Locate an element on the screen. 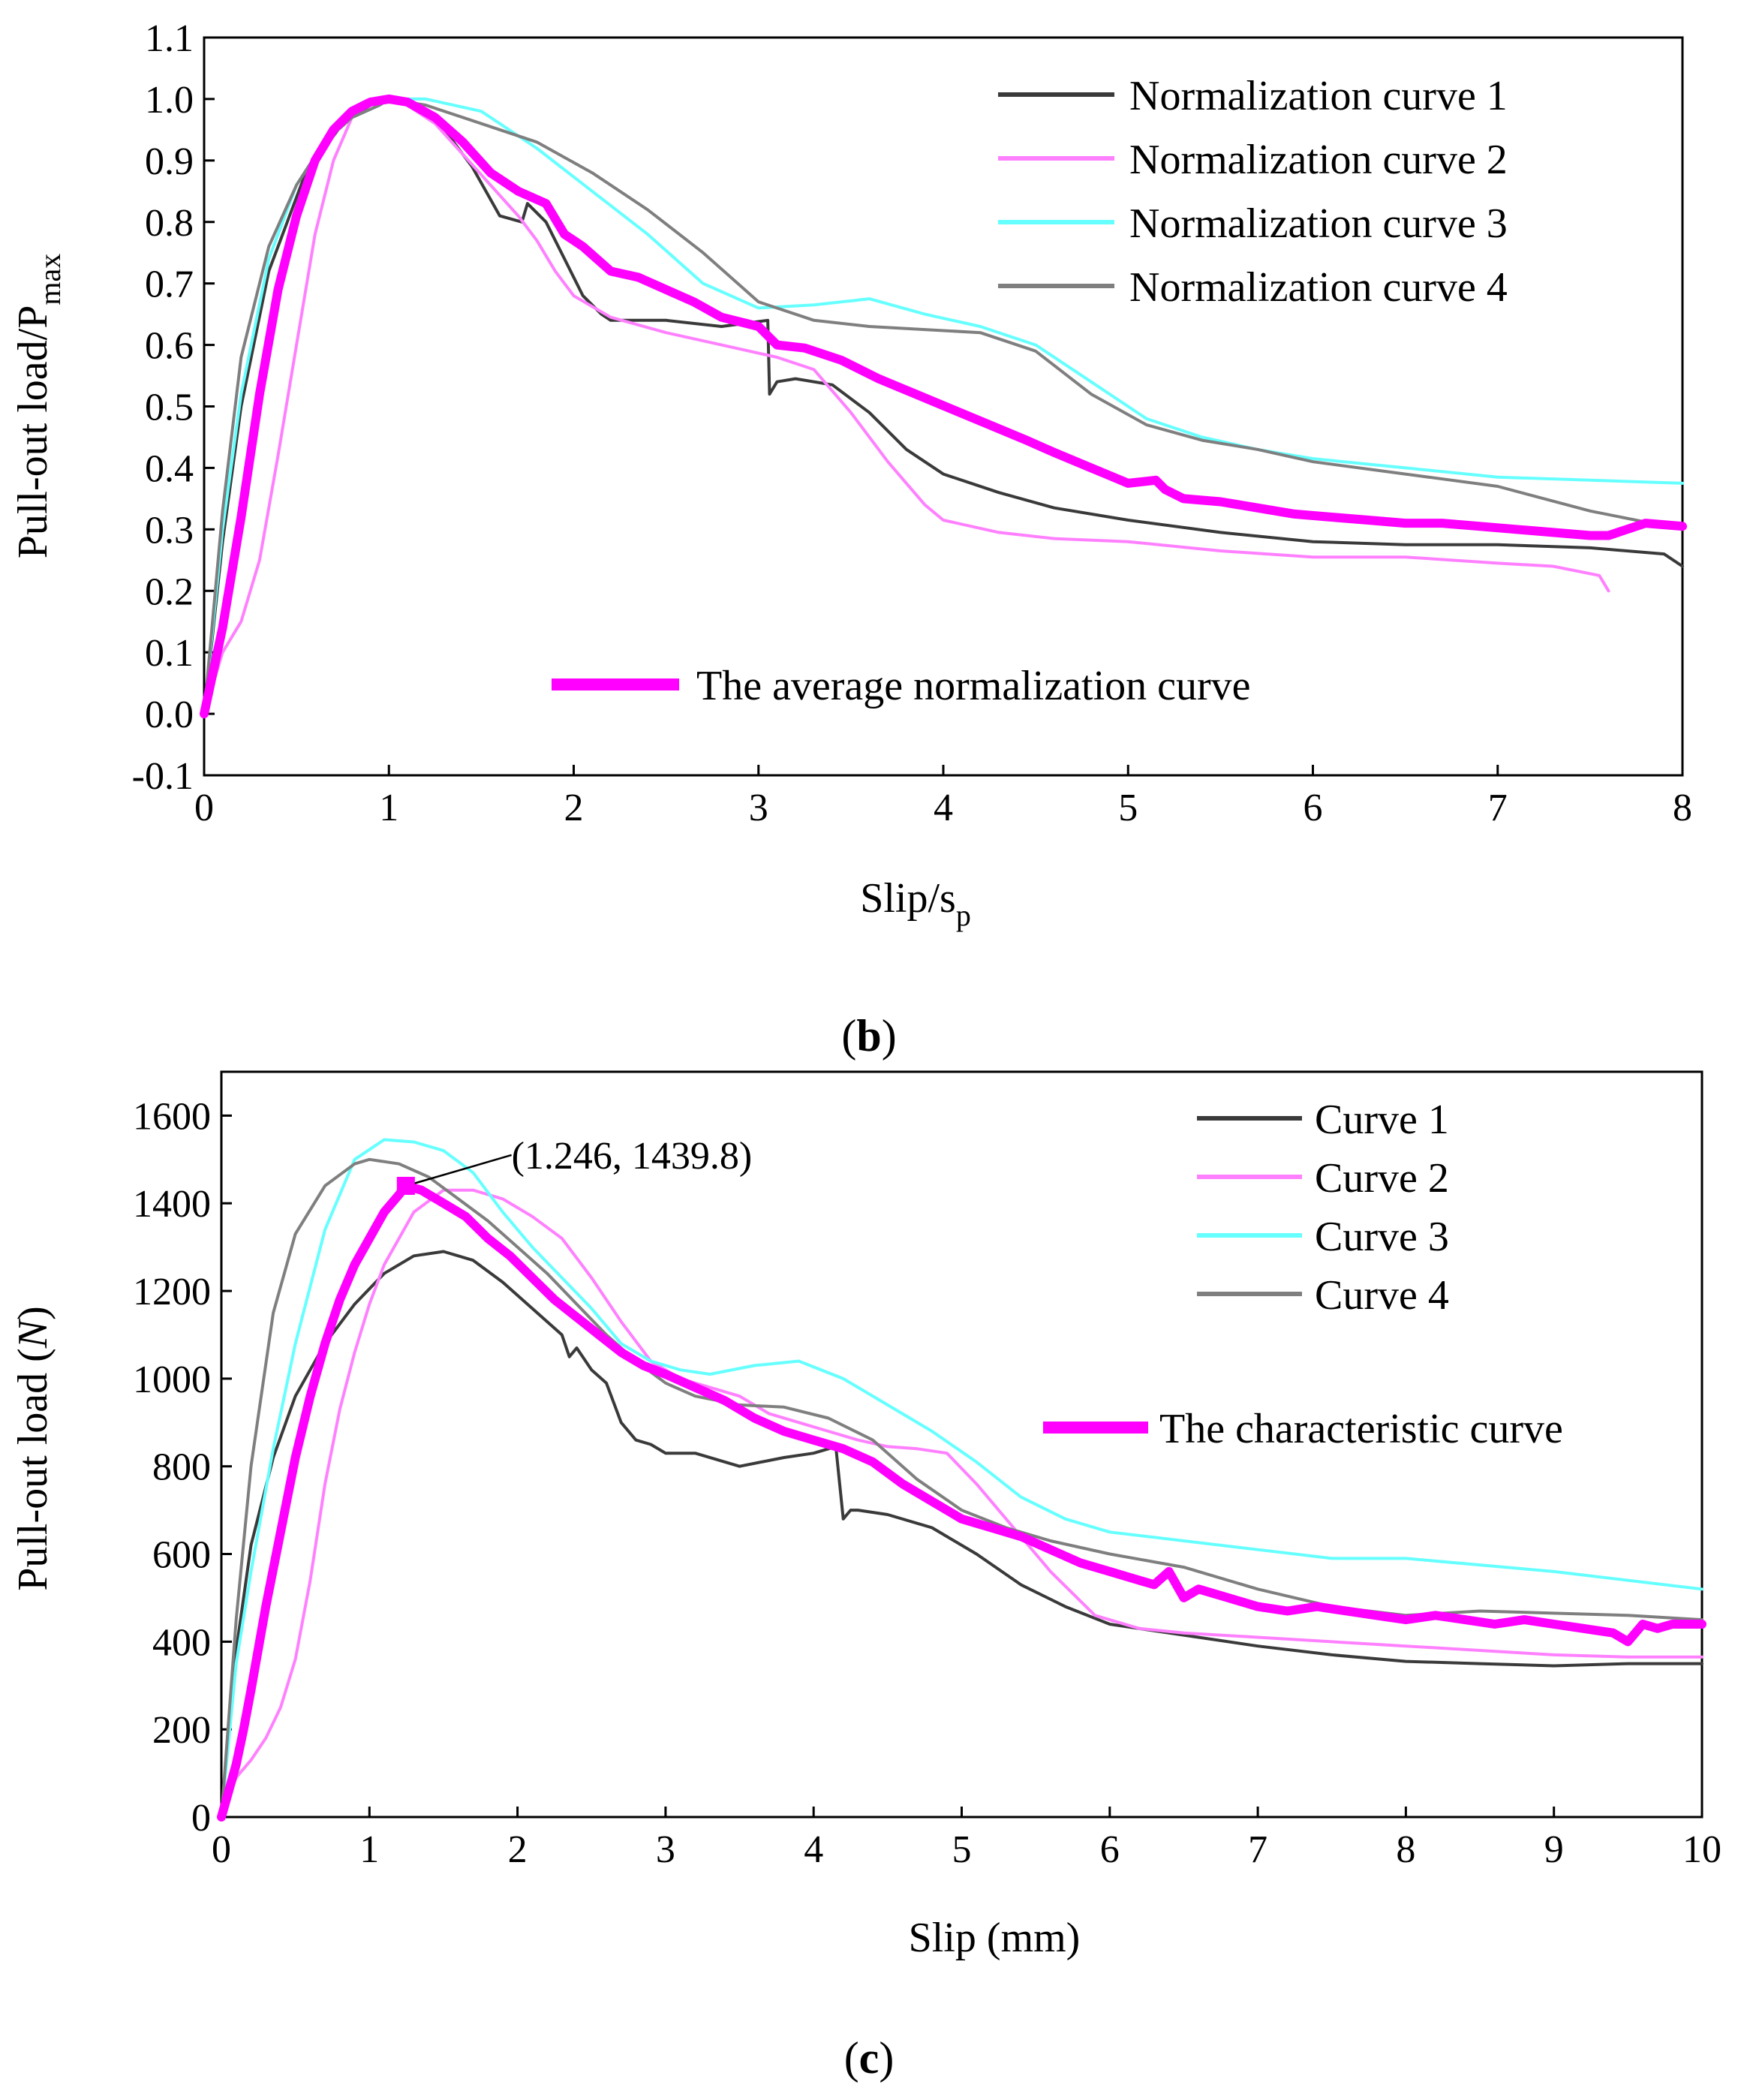 This screenshot has width=1738, height=2100. legend-item-average-normalization-curve: The average normalization curve is located at coordinates (901, 686).